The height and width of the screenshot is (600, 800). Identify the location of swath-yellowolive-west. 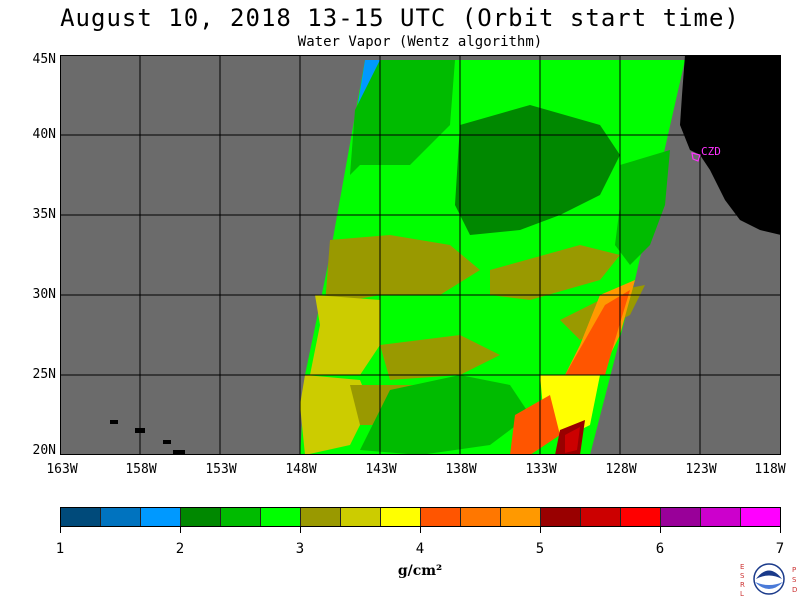
(345, 335).